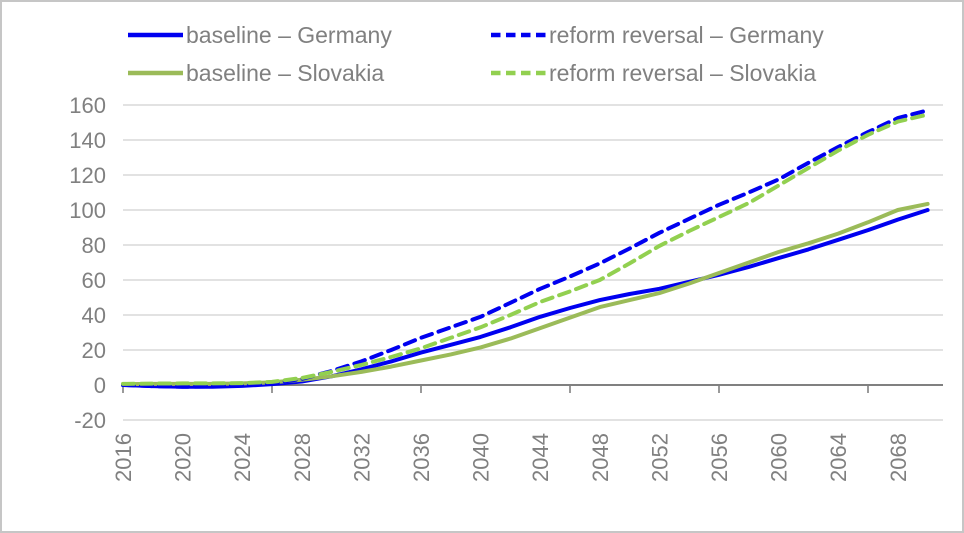  What do you see at coordinates (600, 457) in the screenshot?
I see `x-tick-label: 2048` at bounding box center [600, 457].